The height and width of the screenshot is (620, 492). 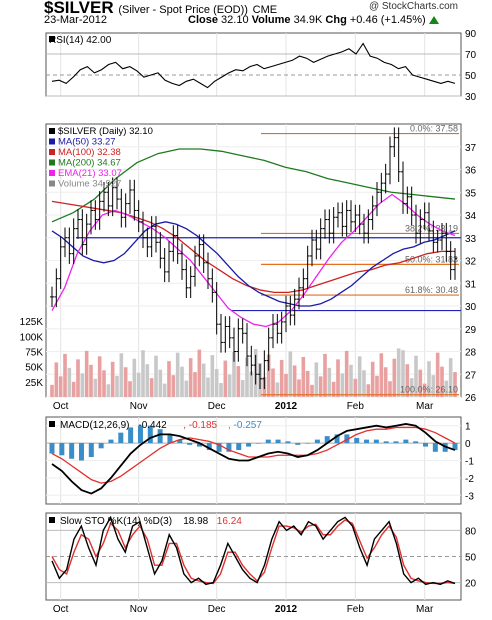 What do you see at coordinates (139, 609) in the screenshot?
I see `x-axis-label-bottom: Nov` at bounding box center [139, 609].